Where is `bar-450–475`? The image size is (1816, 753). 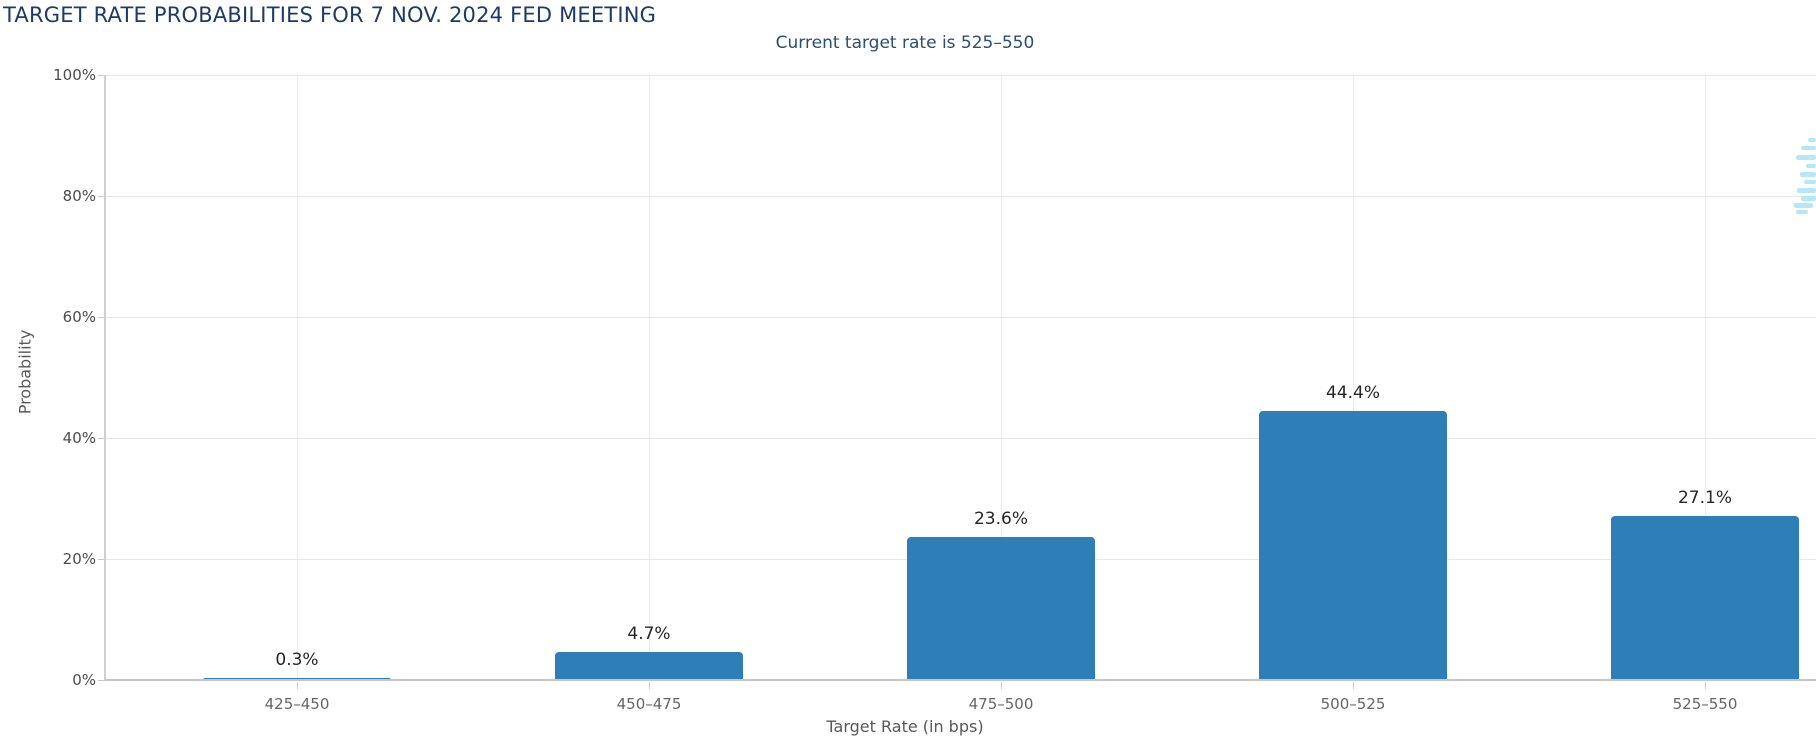
bar-450–475 is located at coordinates (649, 665).